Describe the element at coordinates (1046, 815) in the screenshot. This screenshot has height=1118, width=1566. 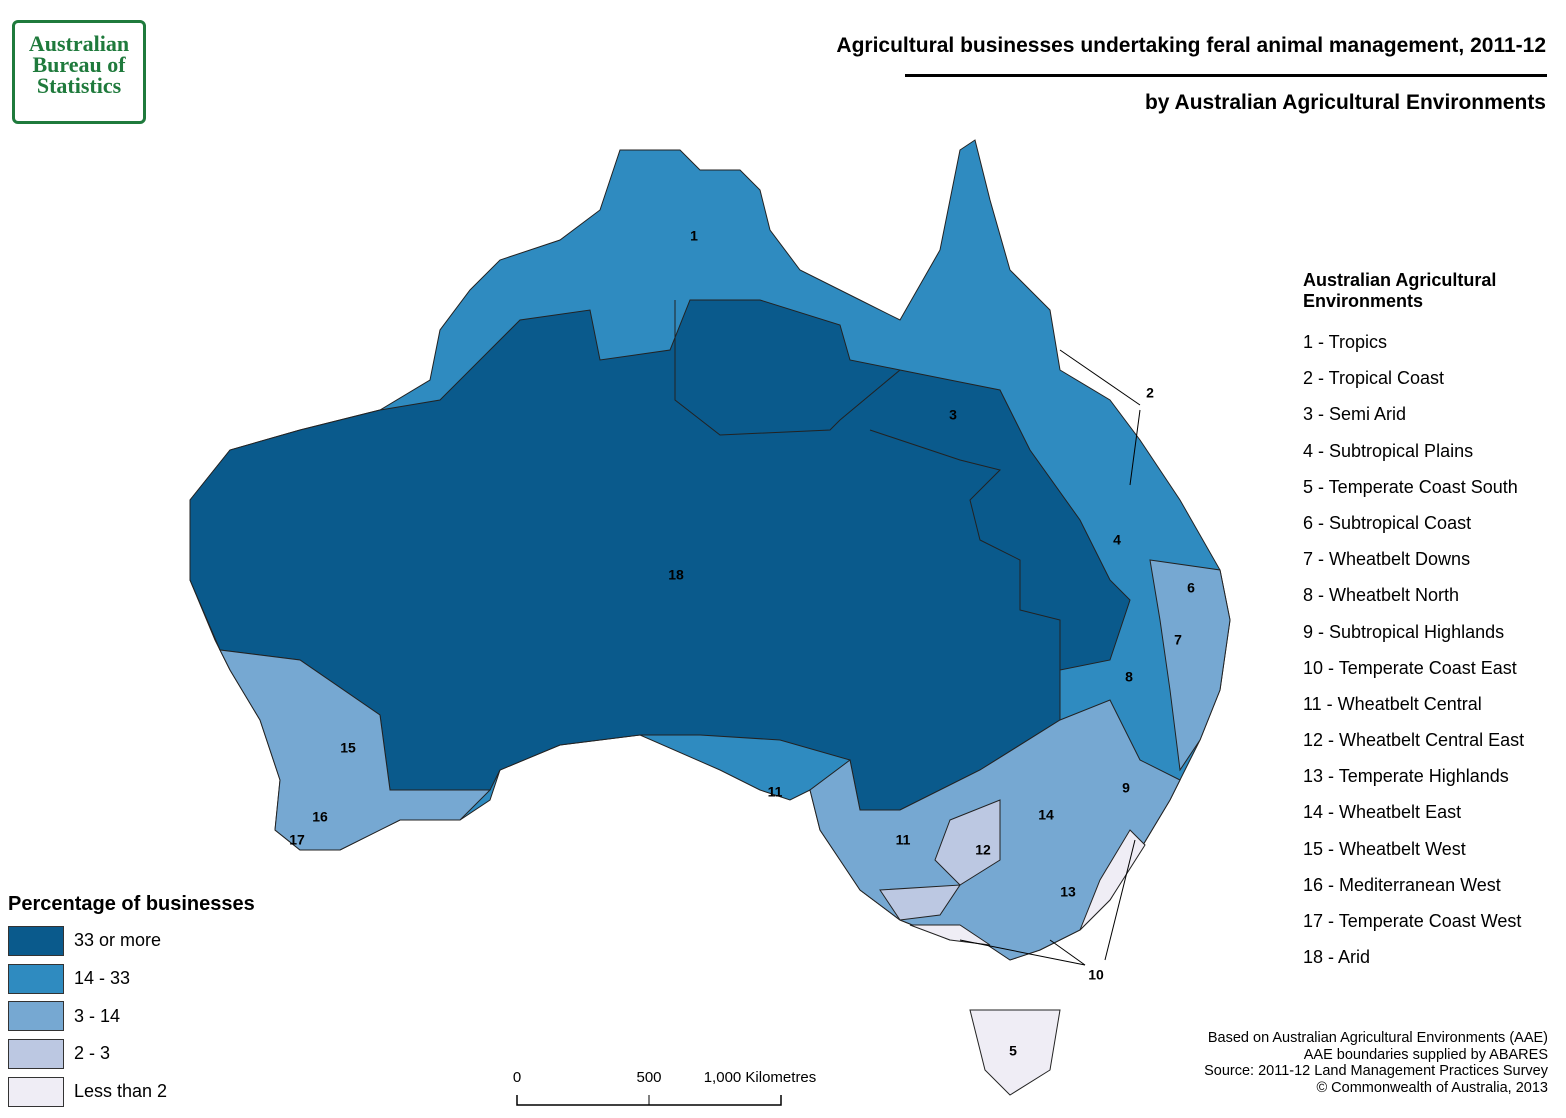
I see `region-label: 14` at that location.